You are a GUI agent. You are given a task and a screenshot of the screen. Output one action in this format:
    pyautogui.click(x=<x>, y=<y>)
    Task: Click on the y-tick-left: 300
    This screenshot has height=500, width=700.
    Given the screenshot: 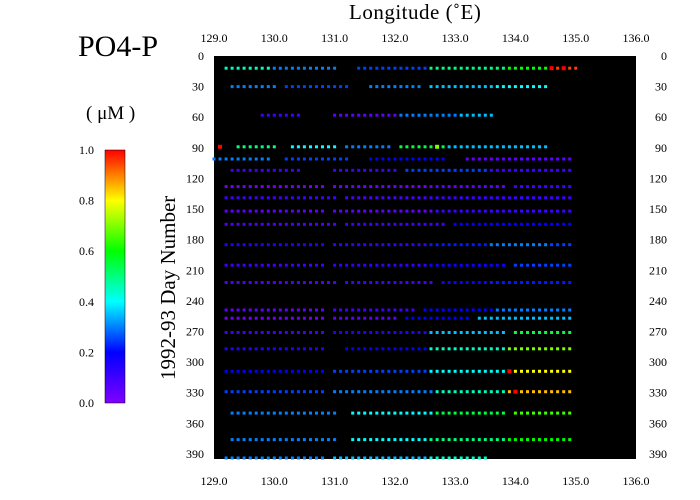 What is the action you would take?
    pyautogui.click(x=195, y=362)
    